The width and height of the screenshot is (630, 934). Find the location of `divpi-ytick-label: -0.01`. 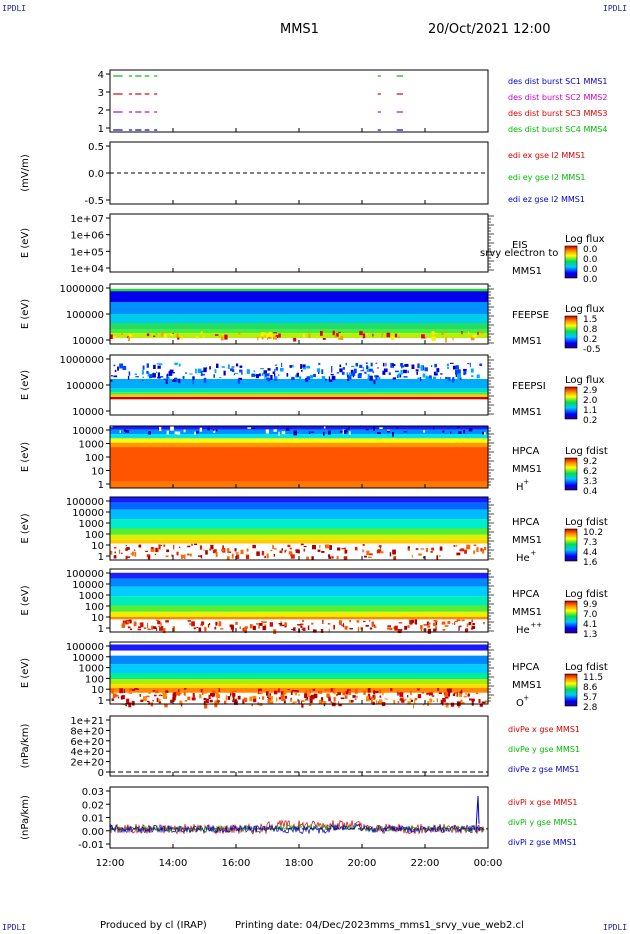

divpi-ytick-label: -0.01 is located at coordinates (91, 845).